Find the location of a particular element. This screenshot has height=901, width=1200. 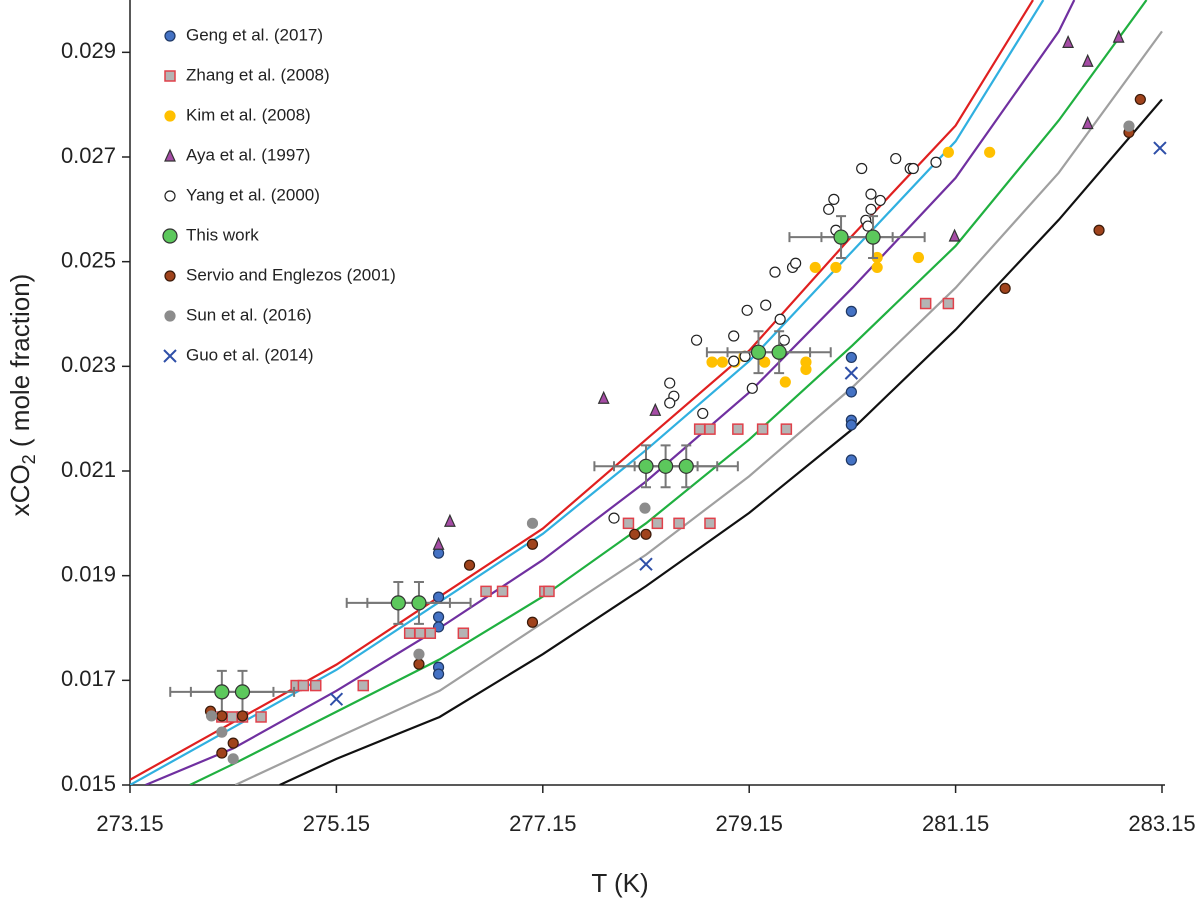

x-tick-label: 275.15 is located at coordinates (336, 823).